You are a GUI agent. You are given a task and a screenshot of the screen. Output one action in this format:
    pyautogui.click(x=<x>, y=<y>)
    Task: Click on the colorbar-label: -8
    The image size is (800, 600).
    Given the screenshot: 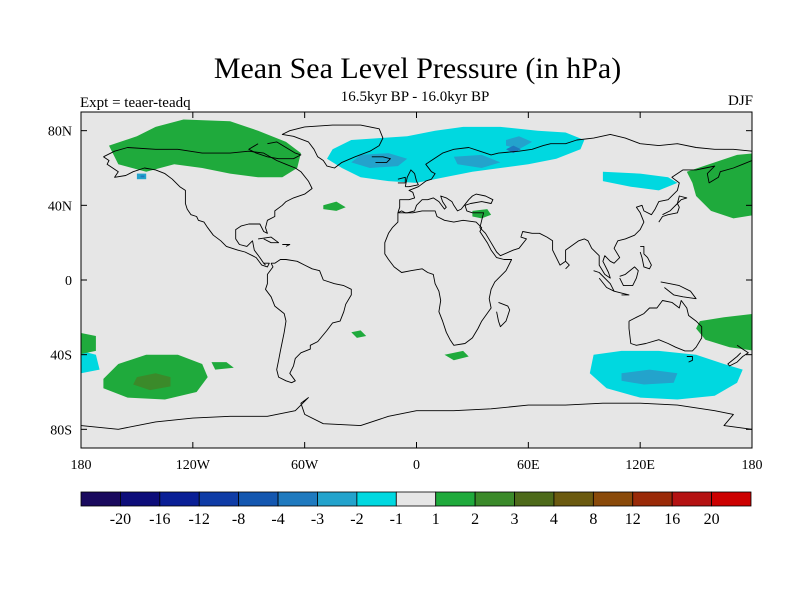 What is the action you would take?
    pyautogui.click(x=238, y=519)
    